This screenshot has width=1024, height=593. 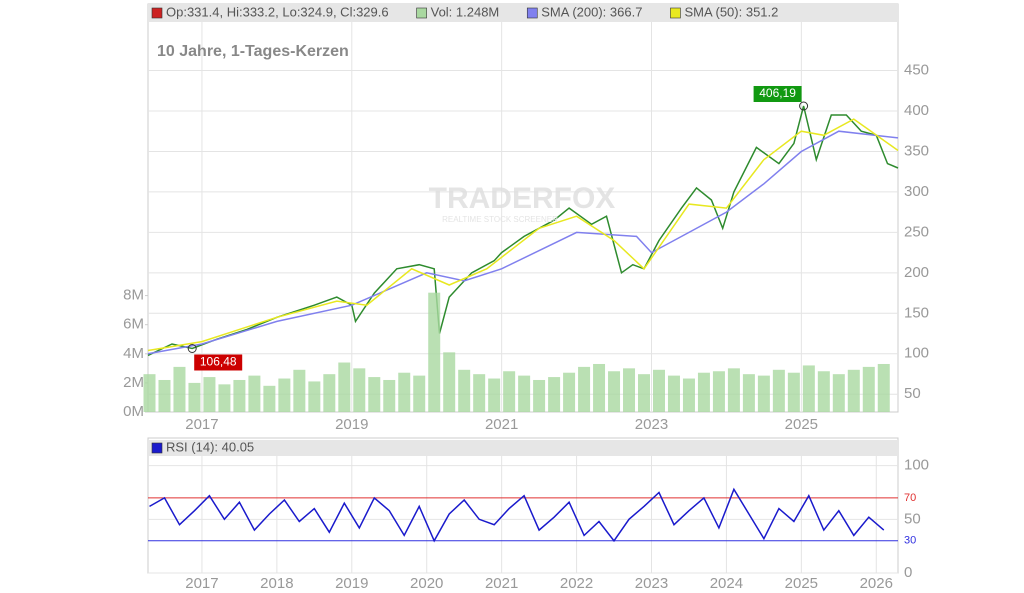 What do you see at coordinates (133, 411) in the screenshot?
I see `y2-tick-label: 0M` at bounding box center [133, 411].